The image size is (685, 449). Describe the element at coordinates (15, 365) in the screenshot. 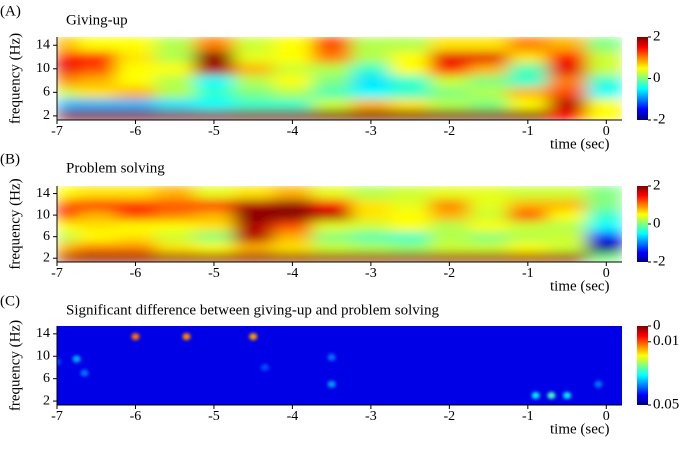

I see `y-axis-label: frequency (Hz)` at that location.